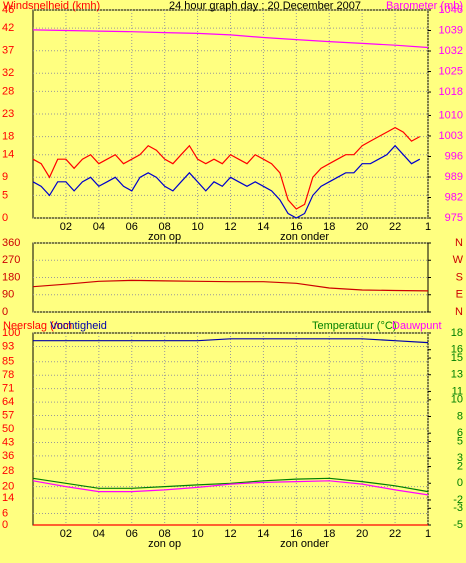 The height and width of the screenshot is (563, 466). What do you see at coordinates (8, 442) in the screenshot?
I see `y-tick-label: 43` at bounding box center [8, 442].